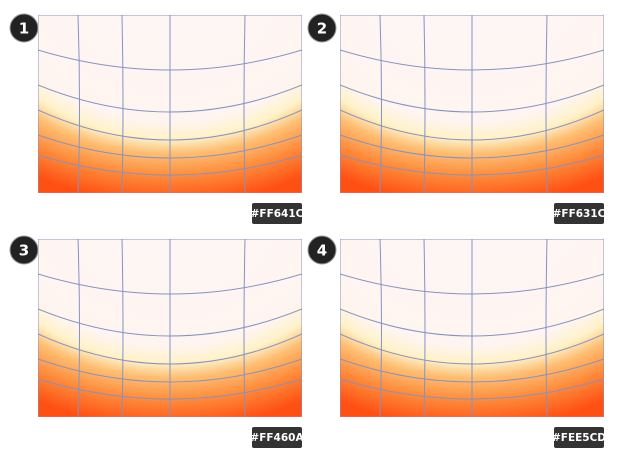 The height and width of the screenshot is (456, 630). I want to click on step-number: 1, so click(24, 29).